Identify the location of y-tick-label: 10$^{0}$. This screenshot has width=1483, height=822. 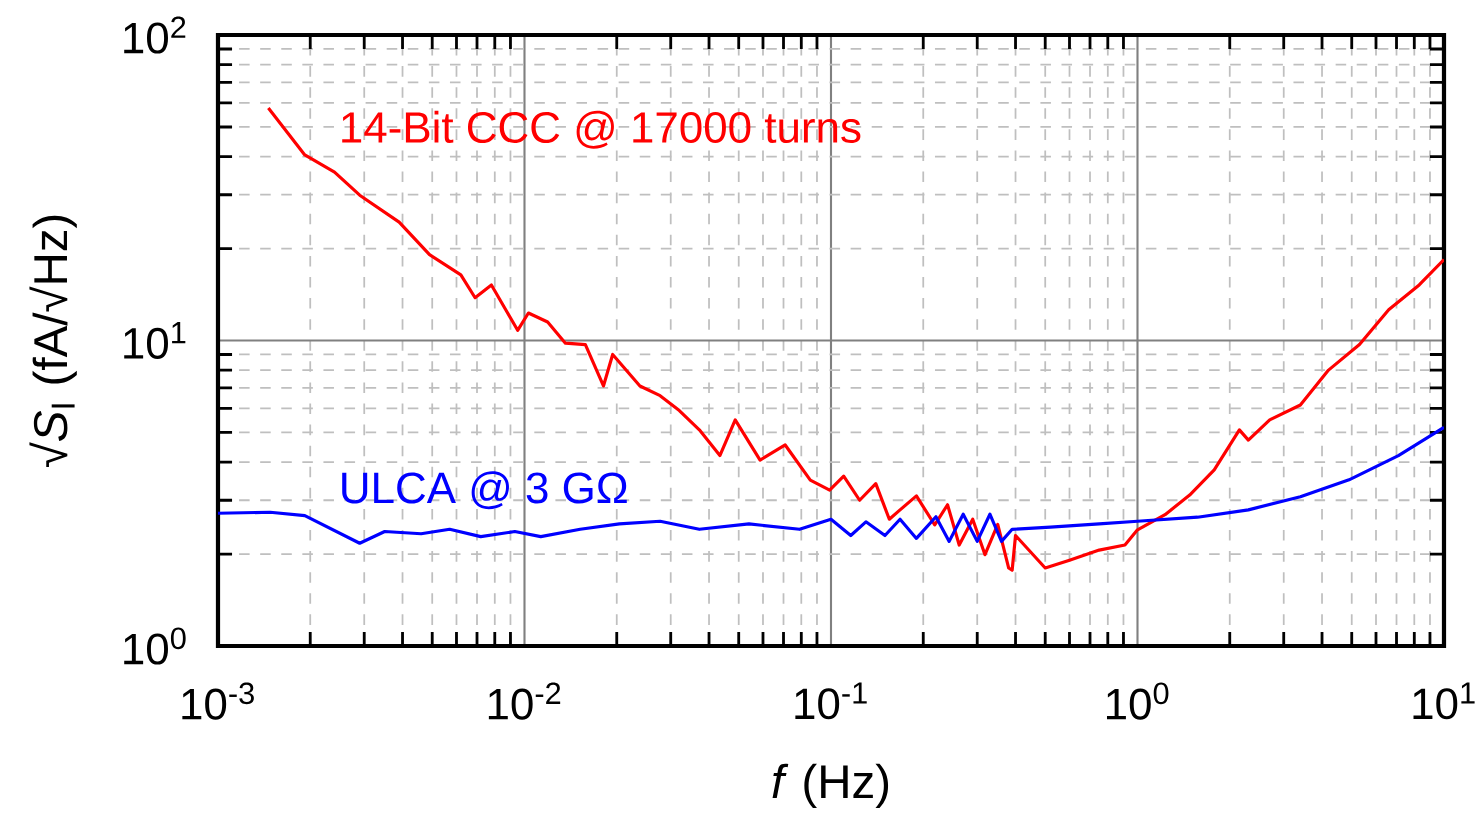
(155, 646).